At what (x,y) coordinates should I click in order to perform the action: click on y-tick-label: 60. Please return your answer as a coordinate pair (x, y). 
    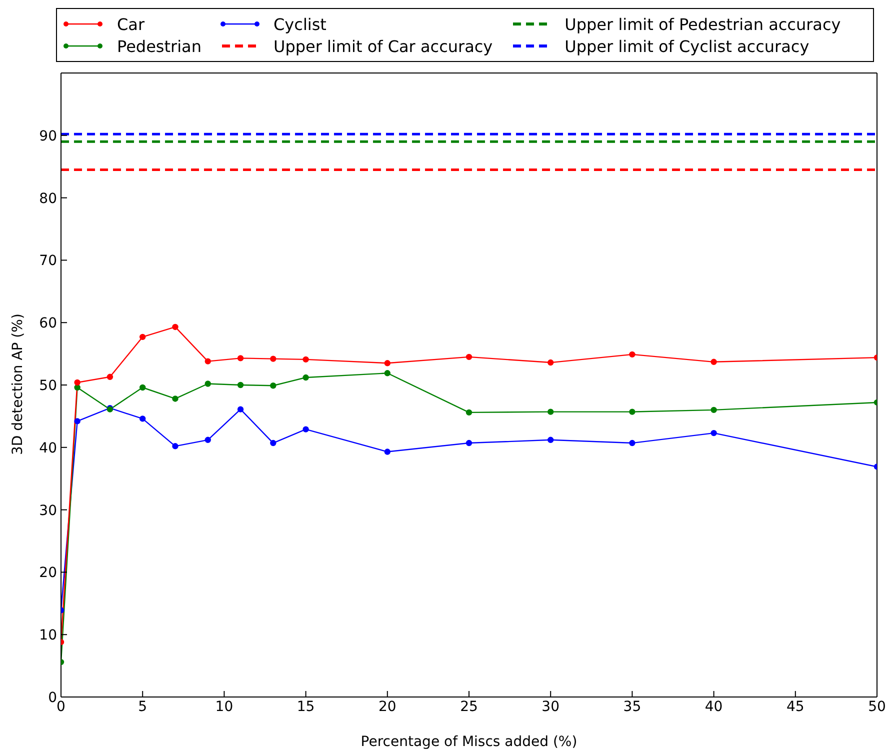
    Looking at the image, I should click on (48, 324).